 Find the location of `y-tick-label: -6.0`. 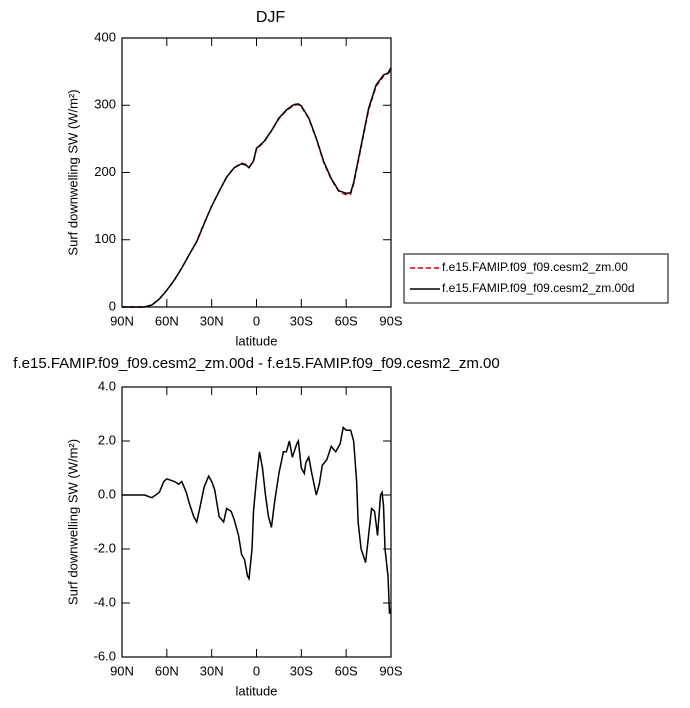

y-tick-label: -6.0 is located at coordinates (105, 655).